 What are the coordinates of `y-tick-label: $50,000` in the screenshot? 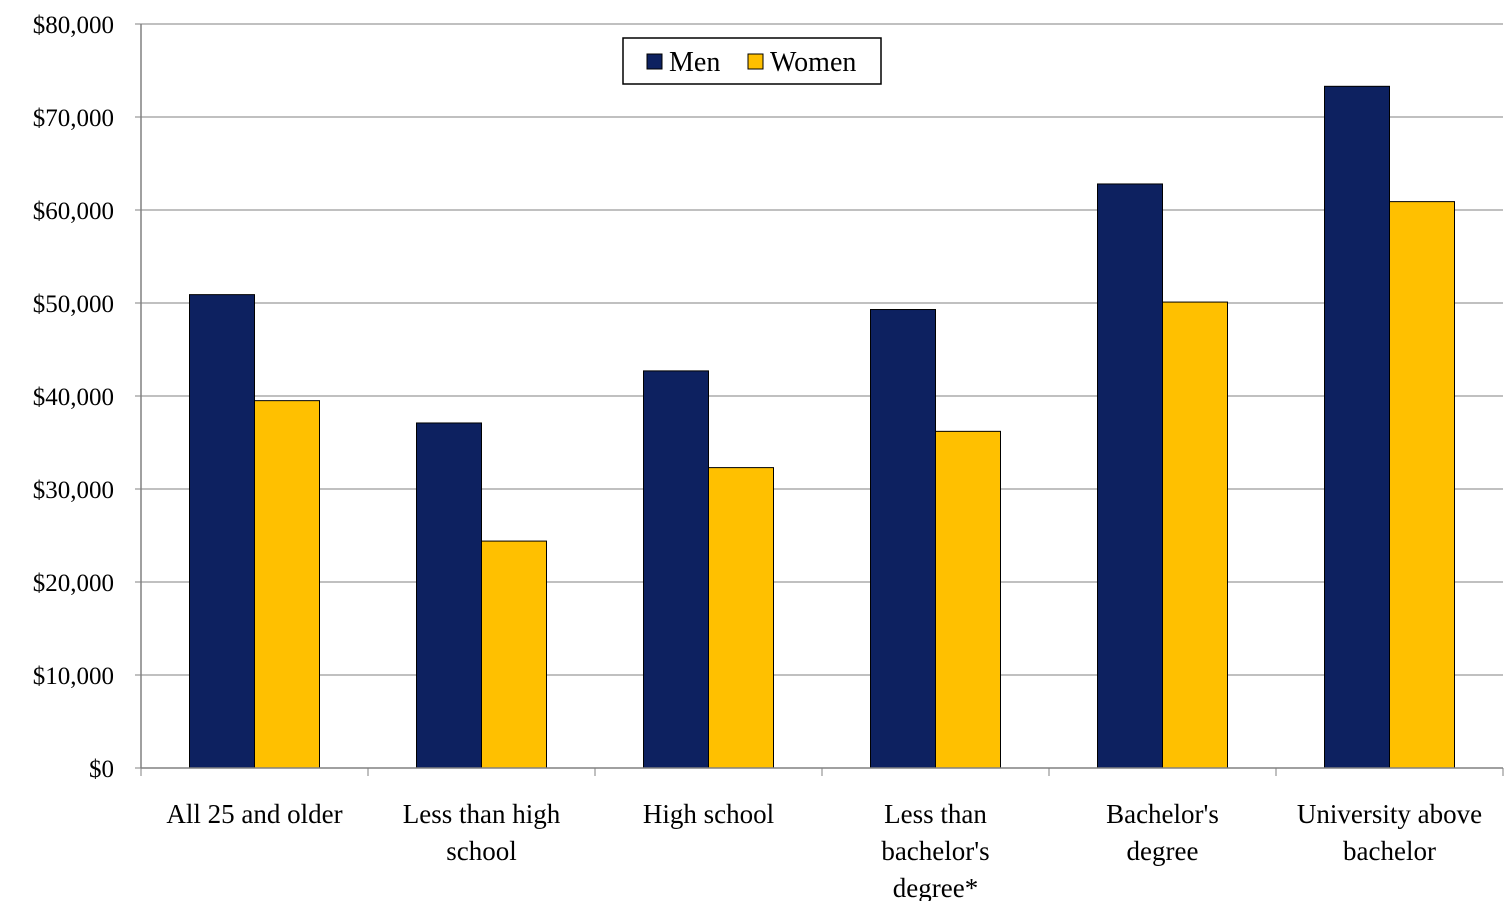 It's located at (73, 304).